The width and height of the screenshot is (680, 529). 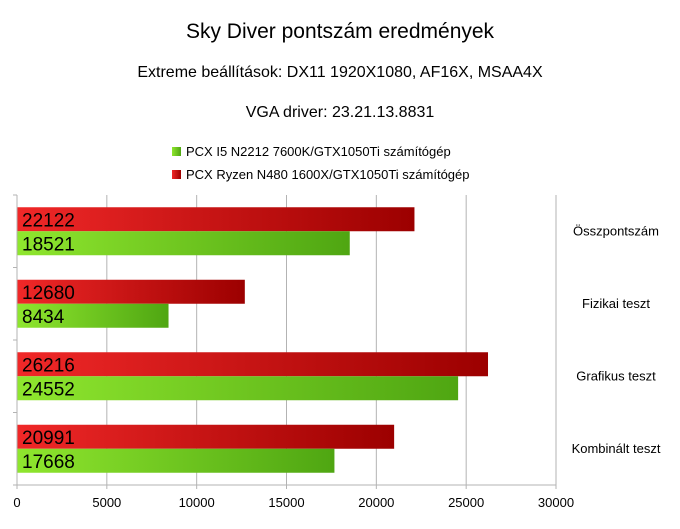 What do you see at coordinates (616, 230) in the screenshot?
I see `category-label: Összpontszám` at bounding box center [616, 230].